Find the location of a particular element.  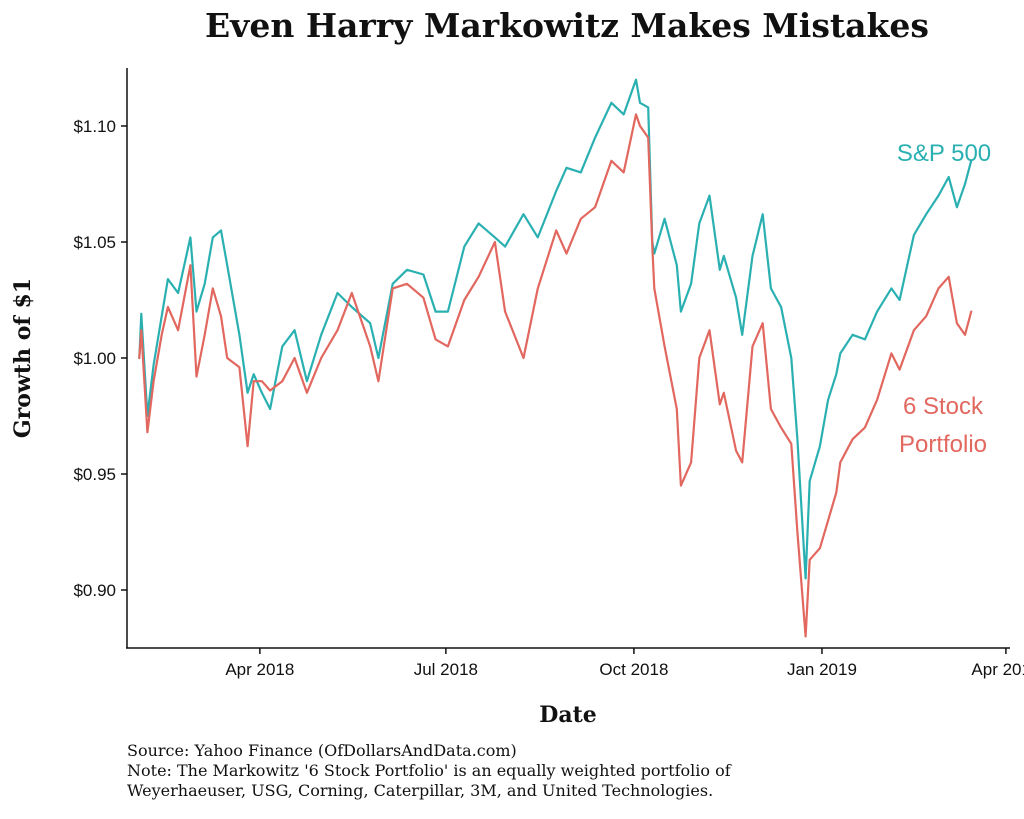

x-tick-label: Apr 2019 is located at coordinates (997, 669).